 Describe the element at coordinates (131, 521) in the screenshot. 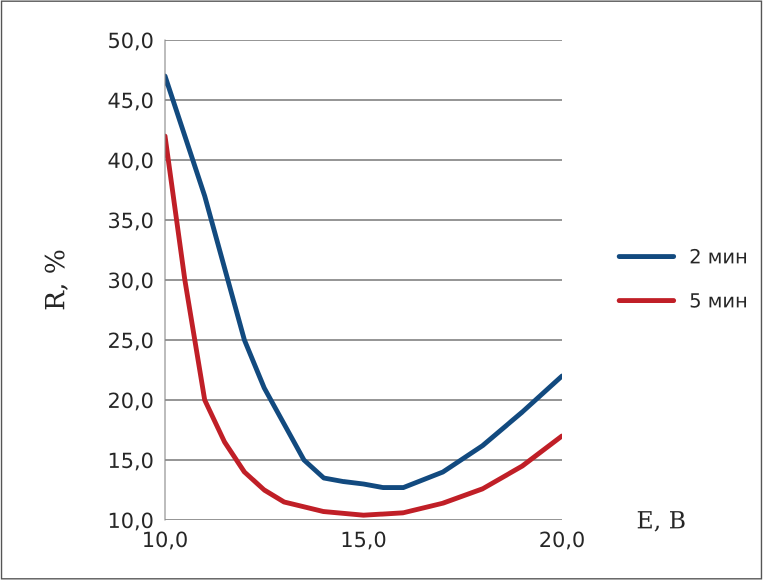

I see `y-tick-label: 10,0` at that location.